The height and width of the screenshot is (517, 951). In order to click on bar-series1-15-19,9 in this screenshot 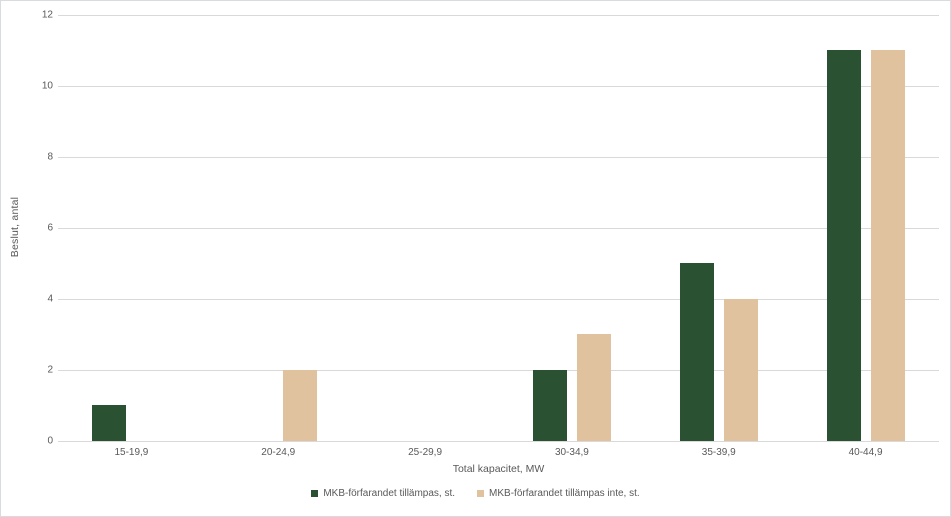, I will do `click(109, 423)`.